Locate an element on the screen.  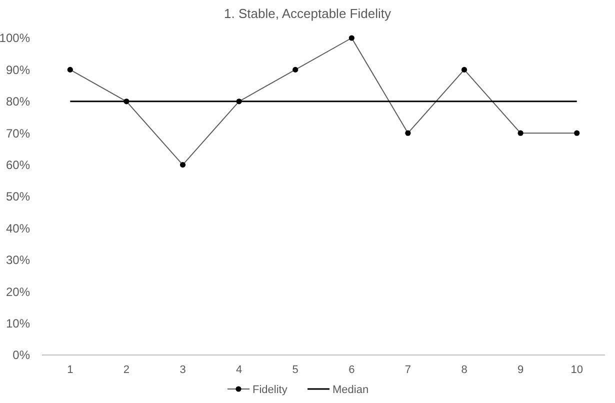
chart-title: 1. Stable, Acceptable Fidelity is located at coordinates (308, 13).